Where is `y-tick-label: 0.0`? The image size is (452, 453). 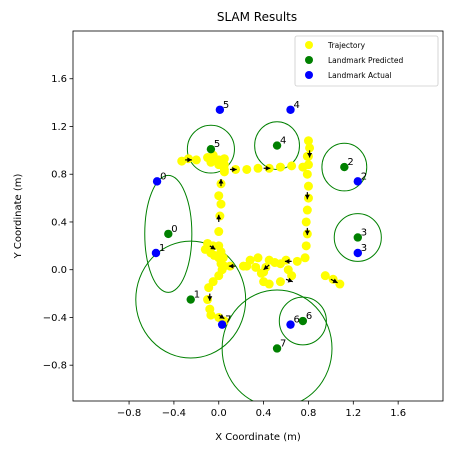
y-tick-label: 0.0 is located at coordinates (59, 270).